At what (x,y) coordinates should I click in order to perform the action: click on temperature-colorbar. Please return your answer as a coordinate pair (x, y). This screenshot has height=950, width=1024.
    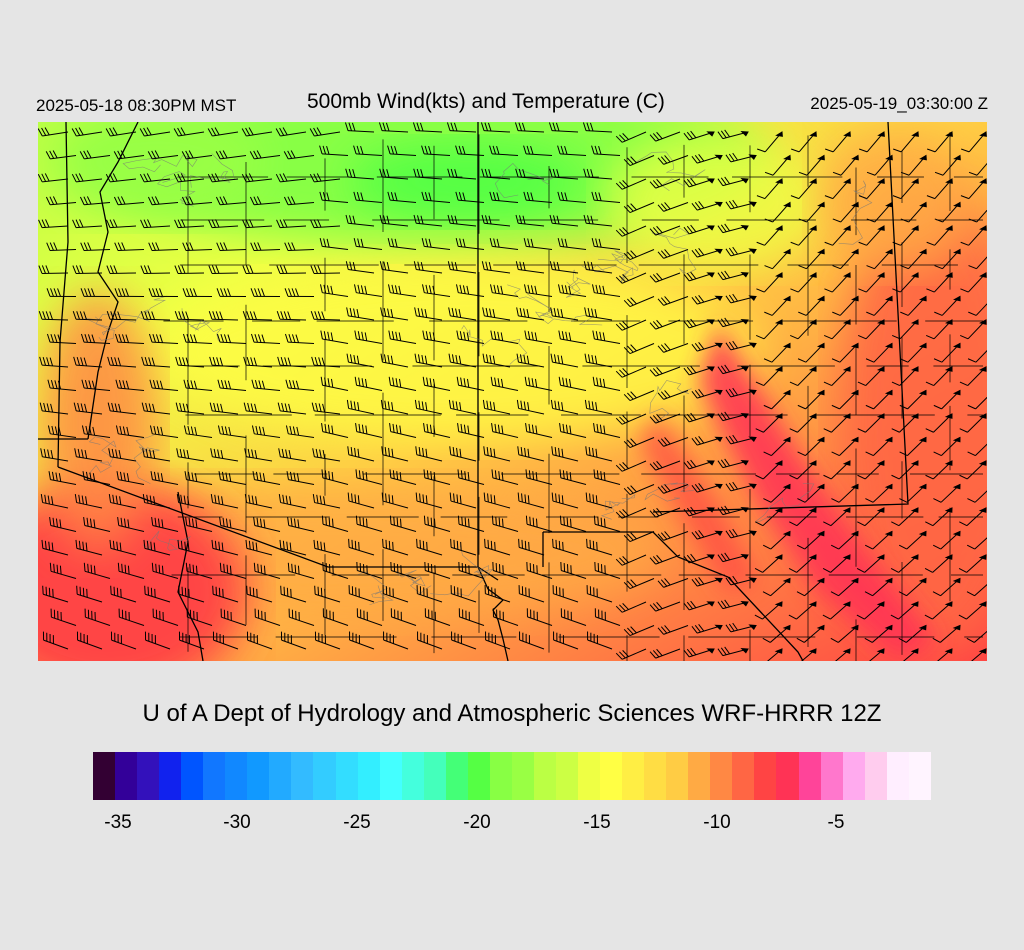
    Looking at the image, I should click on (512, 776).